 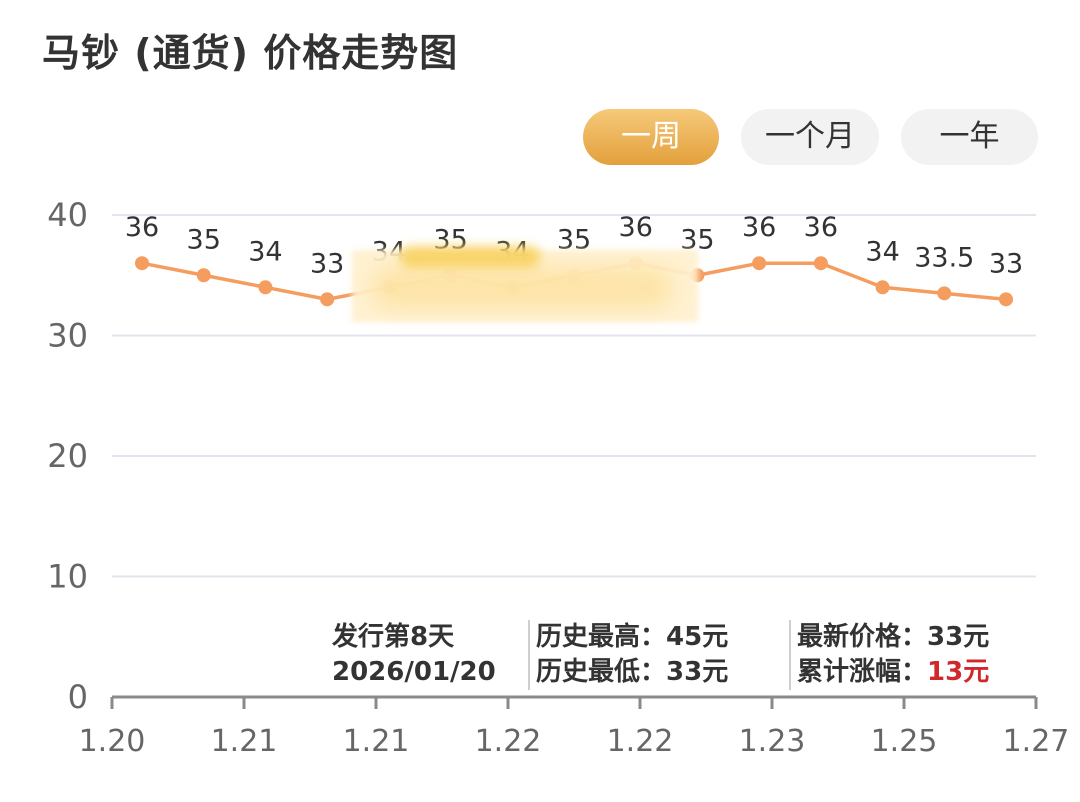 I want to click on latest-info: 最新价格：33元 累计涨幅：13元, so click(x=893, y=655).